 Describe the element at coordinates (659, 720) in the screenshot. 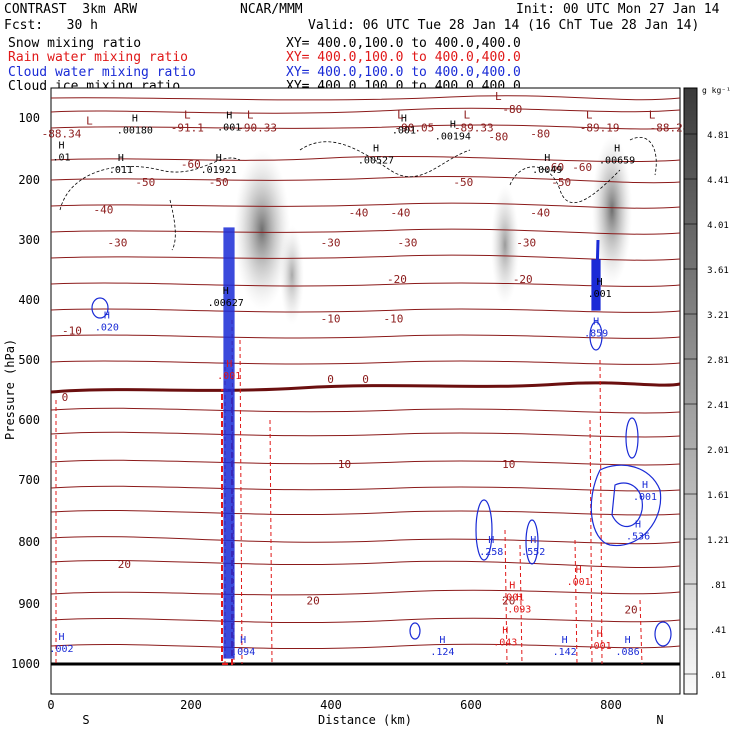

I see `x-end-label-north: N` at that location.